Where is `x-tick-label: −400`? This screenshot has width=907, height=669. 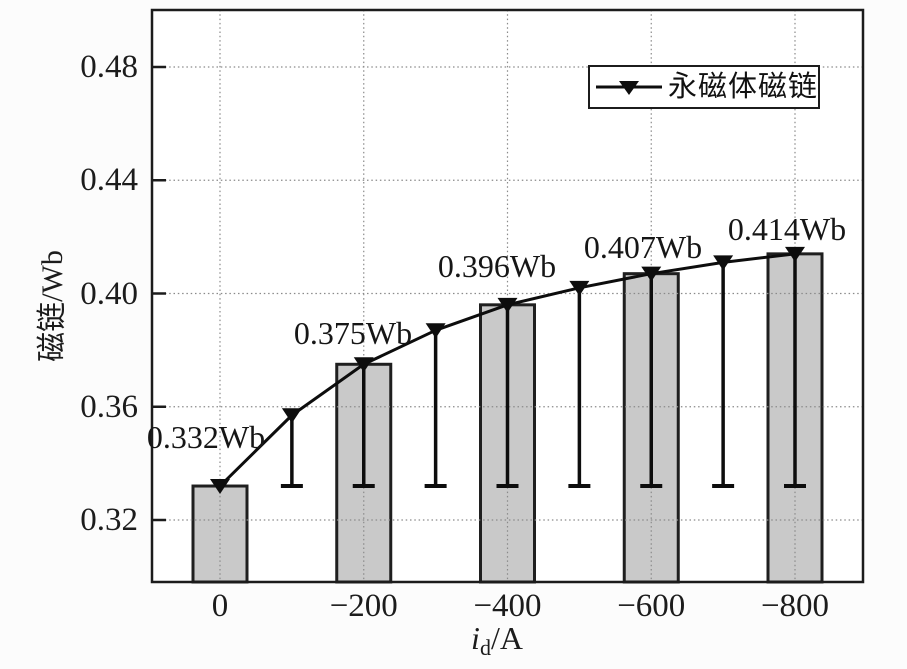
x-tick-label: −400 is located at coordinates (507, 606).